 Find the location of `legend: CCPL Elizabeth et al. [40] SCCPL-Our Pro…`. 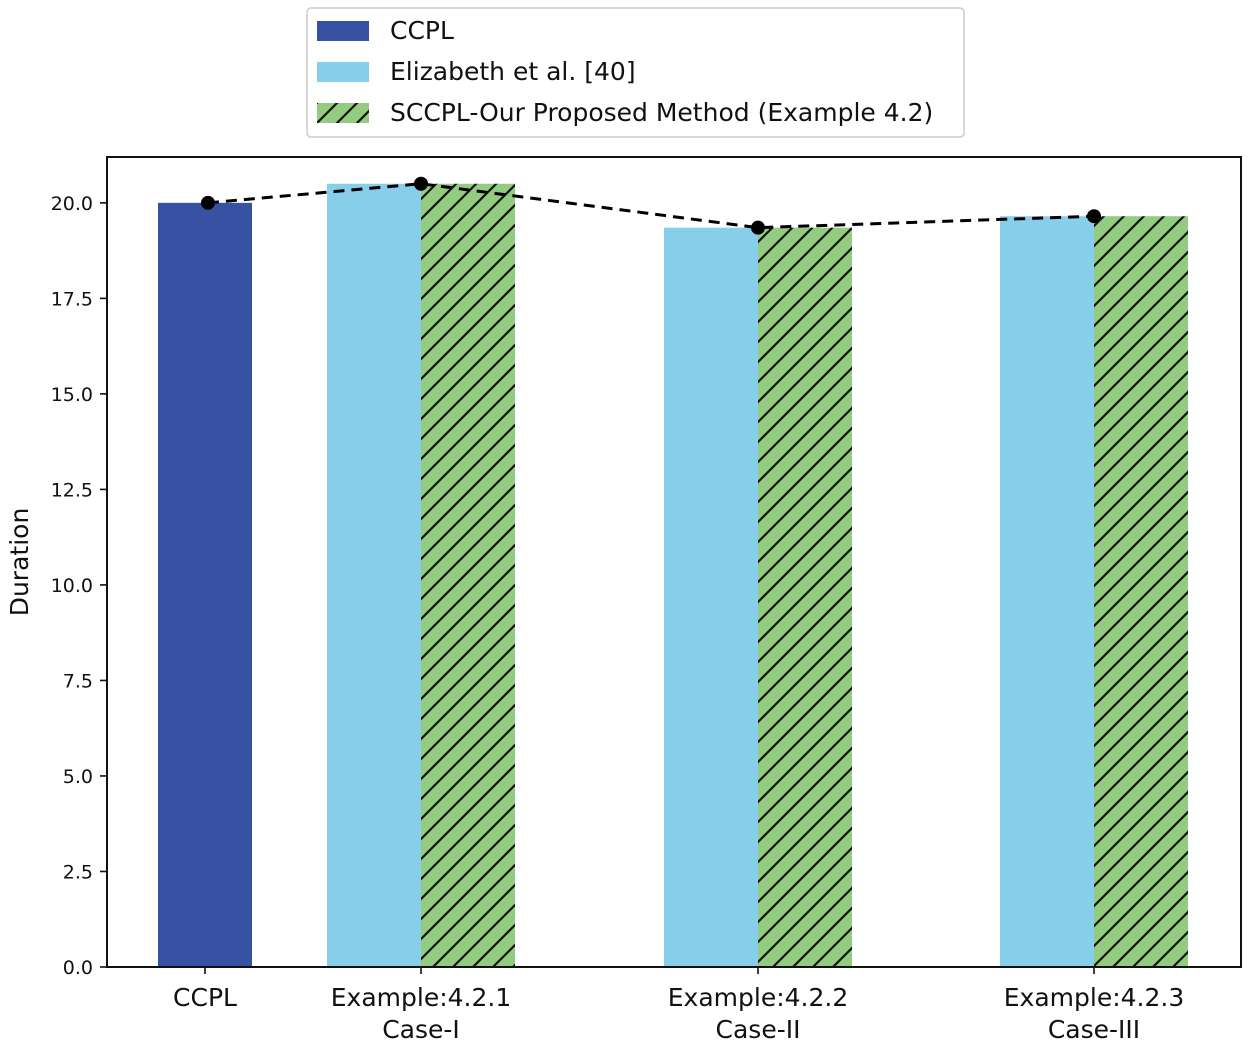

legend: CCPL Elizabeth et al. [40] SCCPL-Our Pro… is located at coordinates (635, 72).